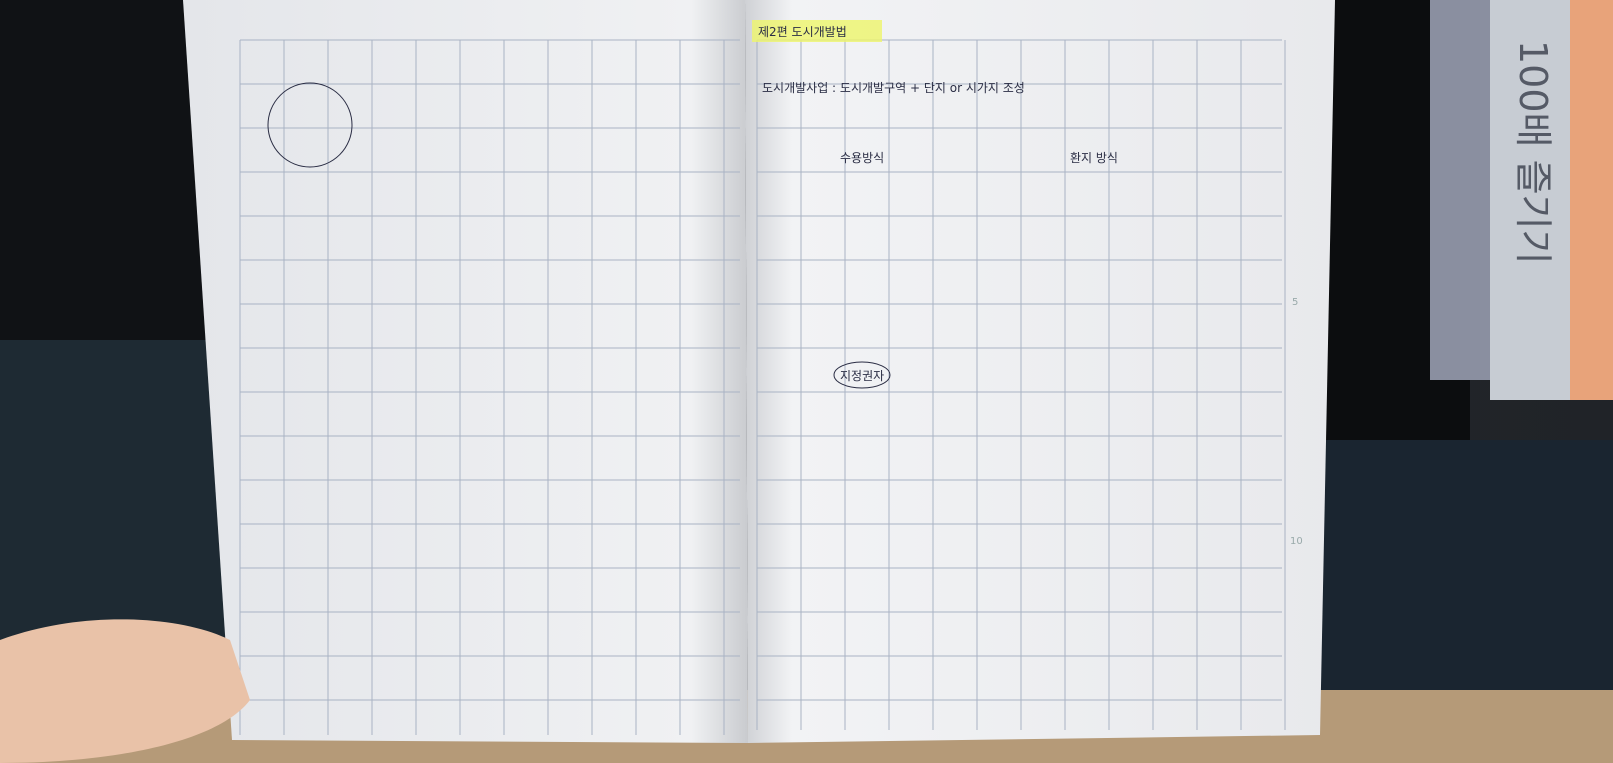  I want to click on hand, so click(125, 691).